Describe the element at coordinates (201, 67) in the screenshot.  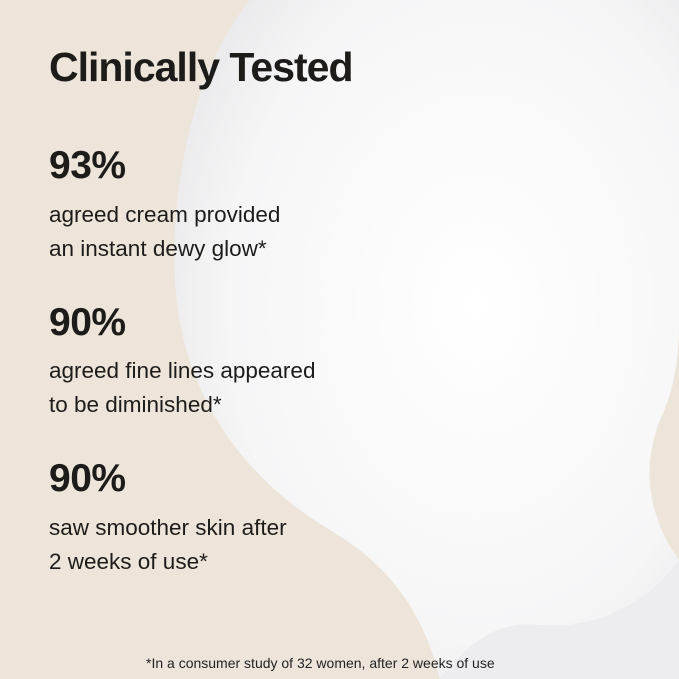
I see `page-title: Clinically Tested` at that location.